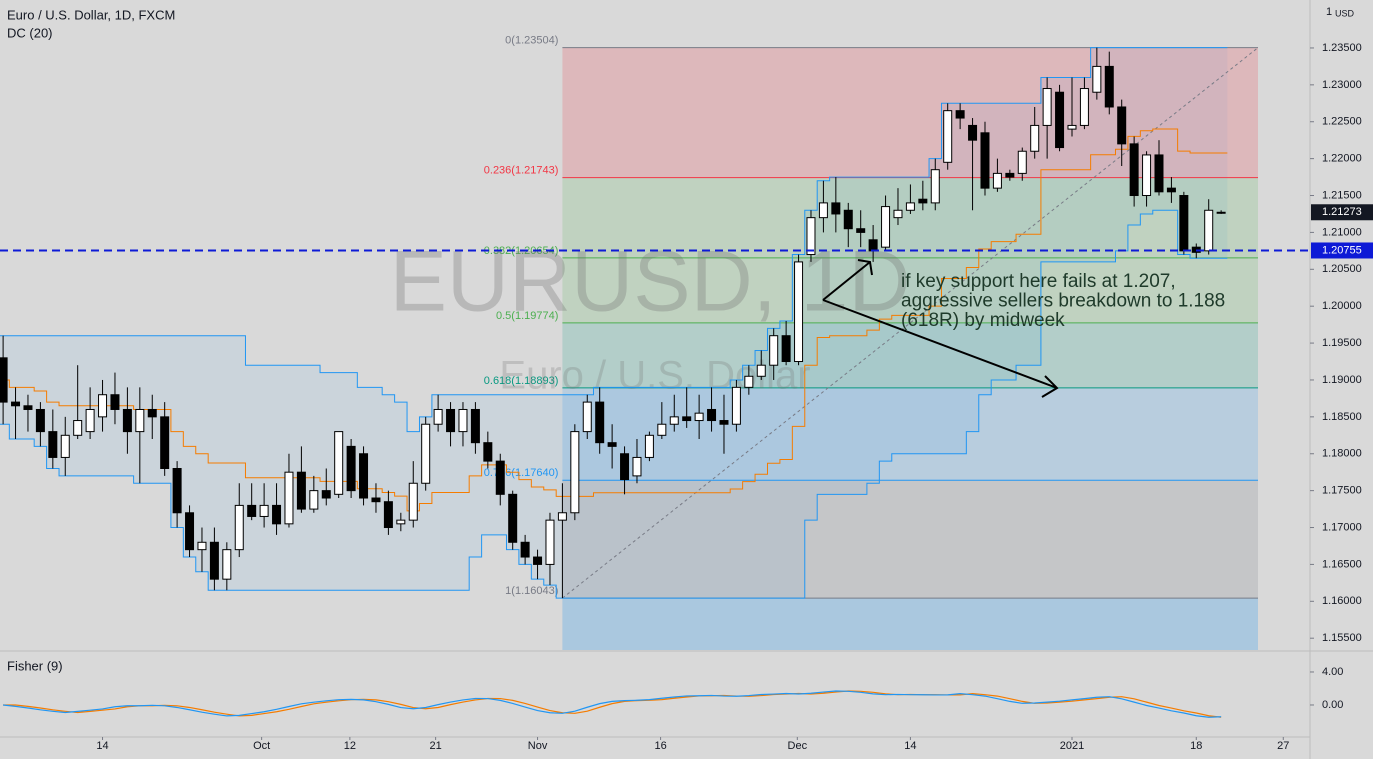 The height and width of the screenshot is (759, 1373). What do you see at coordinates (1342, 232) in the screenshot?
I see `y-tick-label: 1.21000` at bounding box center [1342, 232].